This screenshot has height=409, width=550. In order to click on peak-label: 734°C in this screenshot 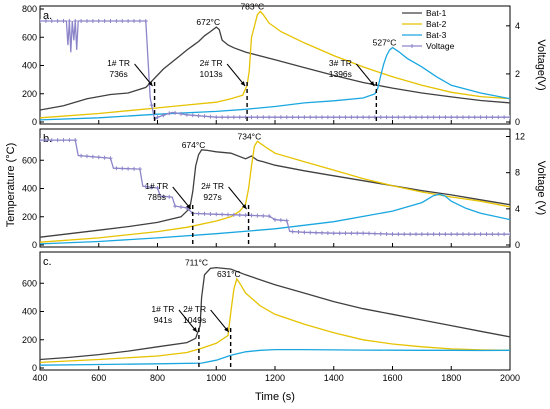, I will do `click(250, 136)`.